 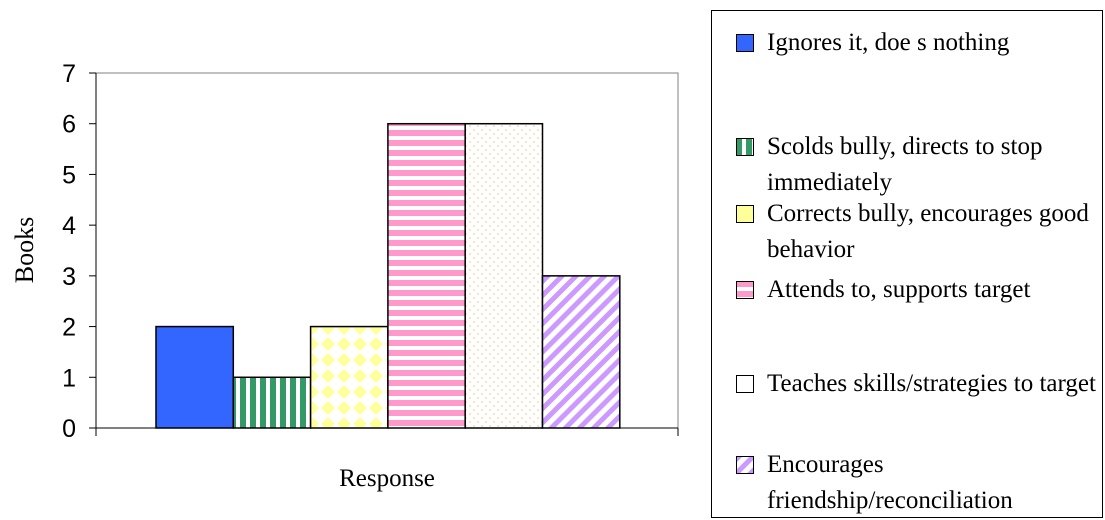 I want to click on y-tick-label: 2, so click(x=69, y=328).